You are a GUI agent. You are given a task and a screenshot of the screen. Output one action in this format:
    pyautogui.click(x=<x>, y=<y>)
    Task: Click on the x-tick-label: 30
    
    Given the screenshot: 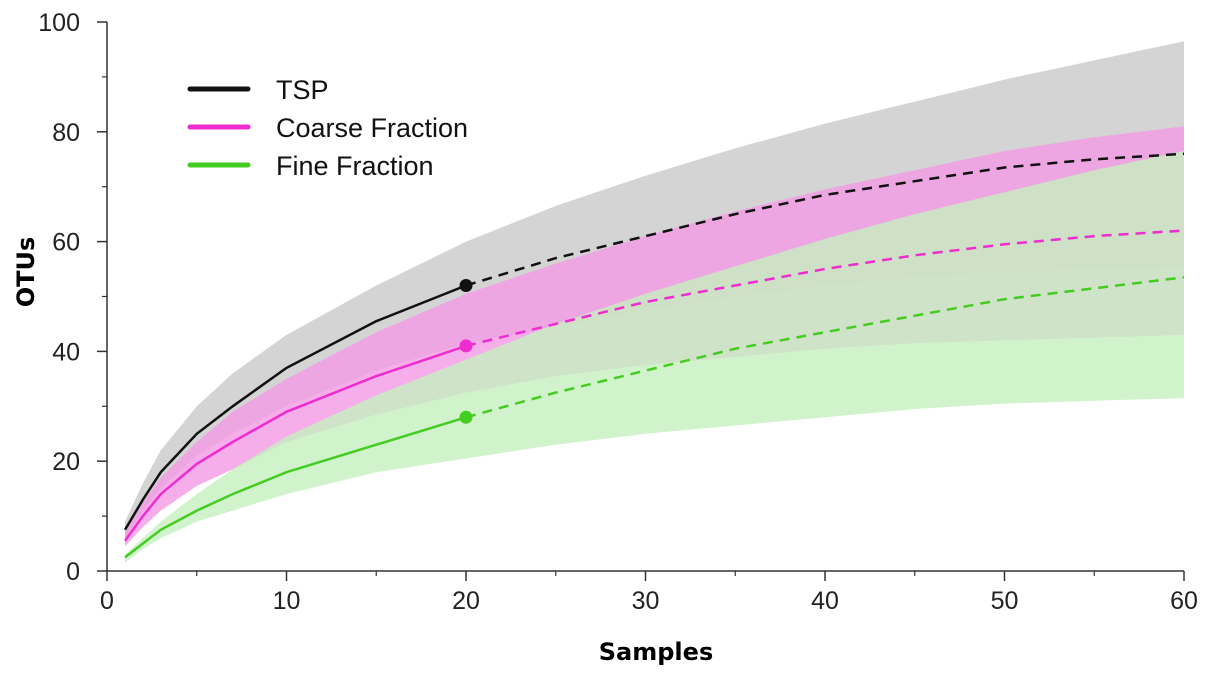 What is the action you would take?
    pyautogui.click(x=646, y=601)
    